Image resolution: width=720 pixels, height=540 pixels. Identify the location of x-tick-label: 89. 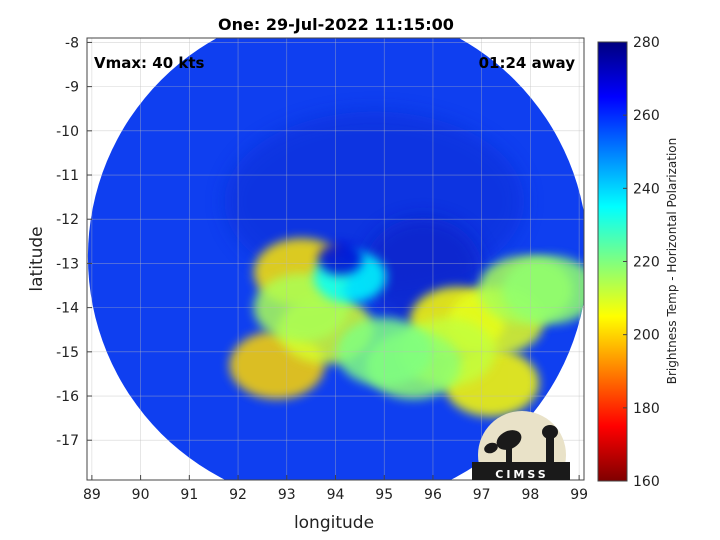
(92, 495).